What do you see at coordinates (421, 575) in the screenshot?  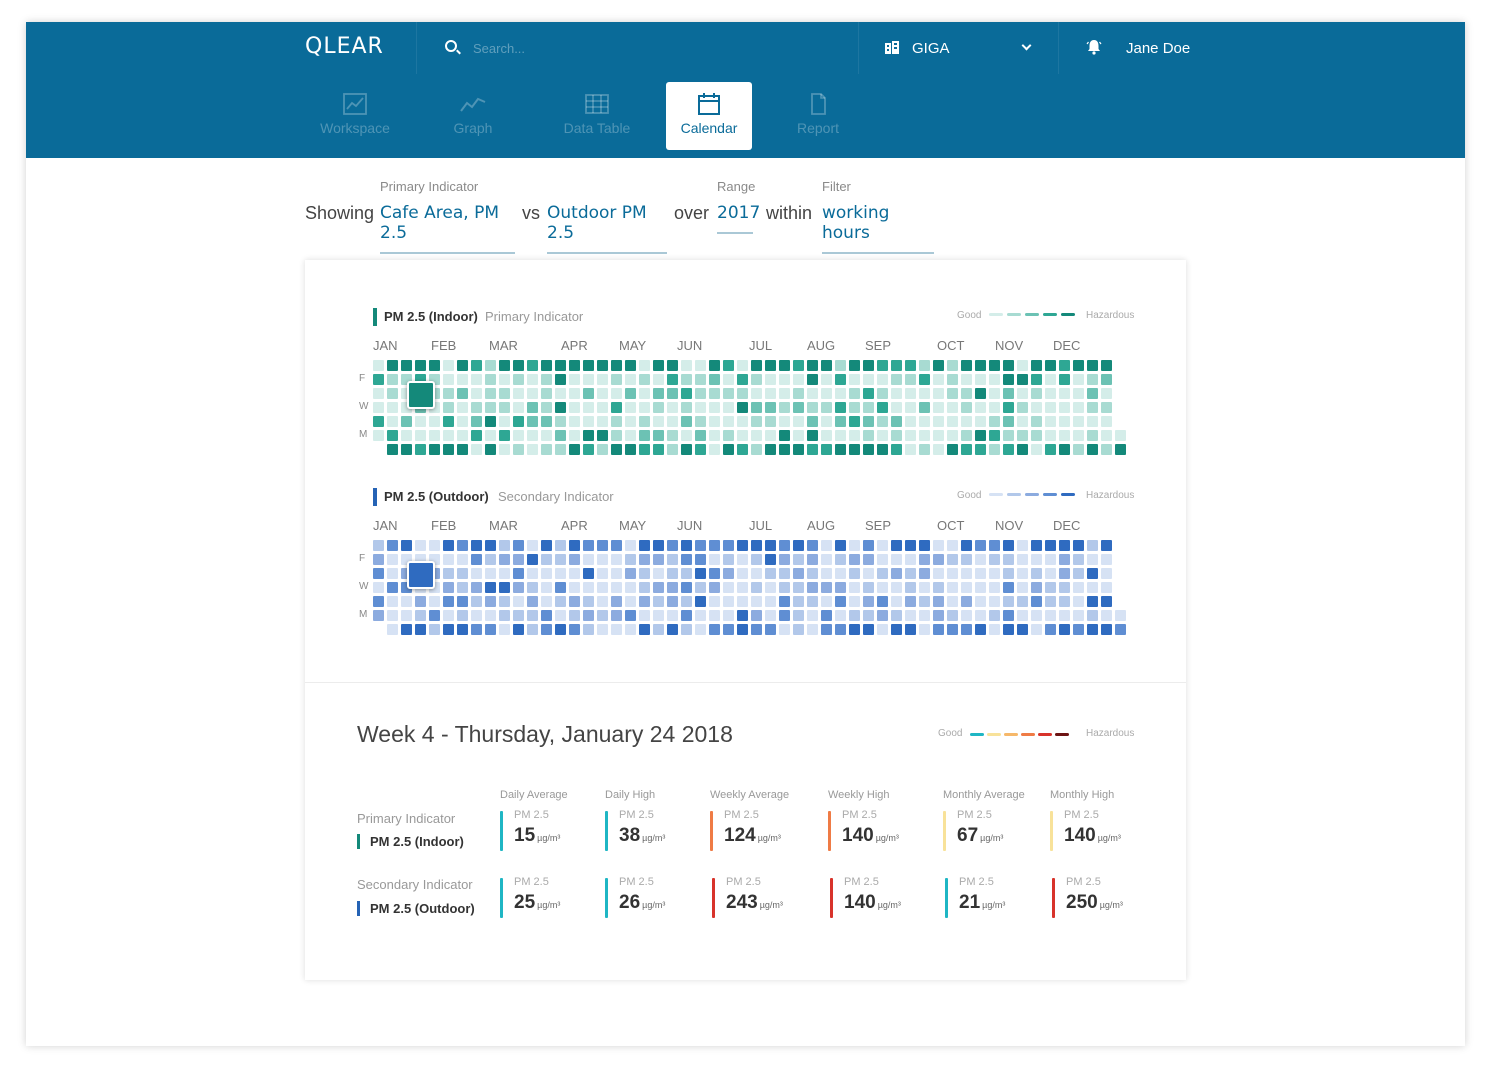 I see `selected-day-cell` at bounding box center [421, 575].